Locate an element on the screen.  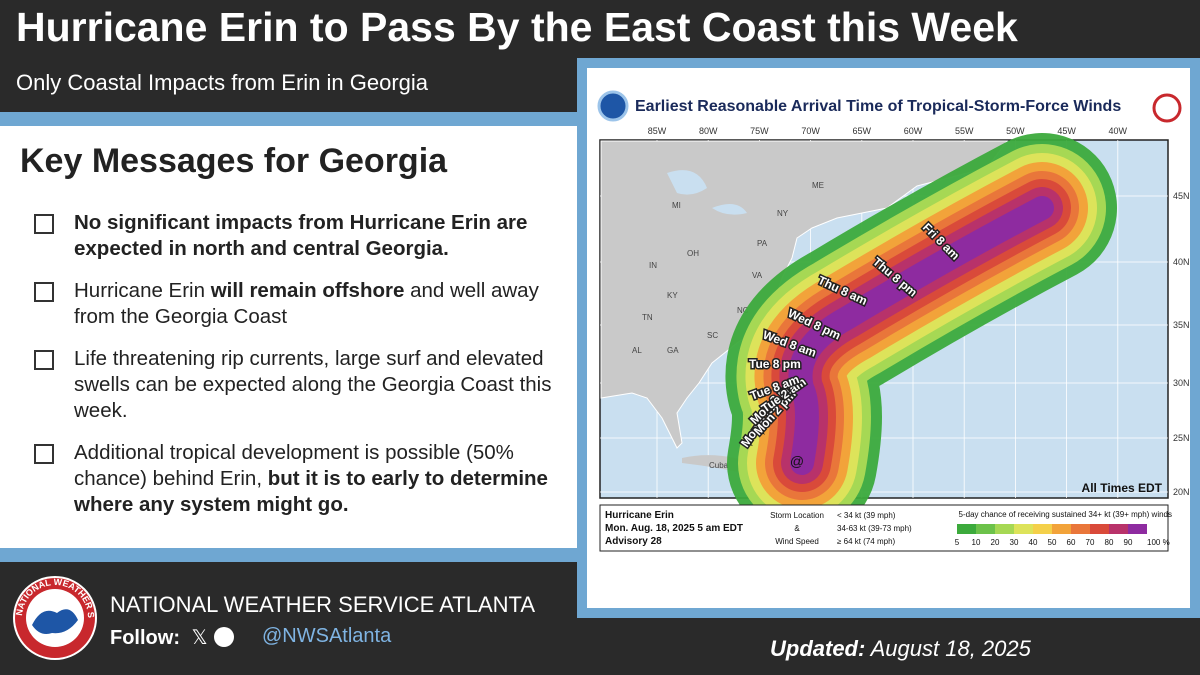
scale-tick: 100 % is located at coordinates (1158, 542).